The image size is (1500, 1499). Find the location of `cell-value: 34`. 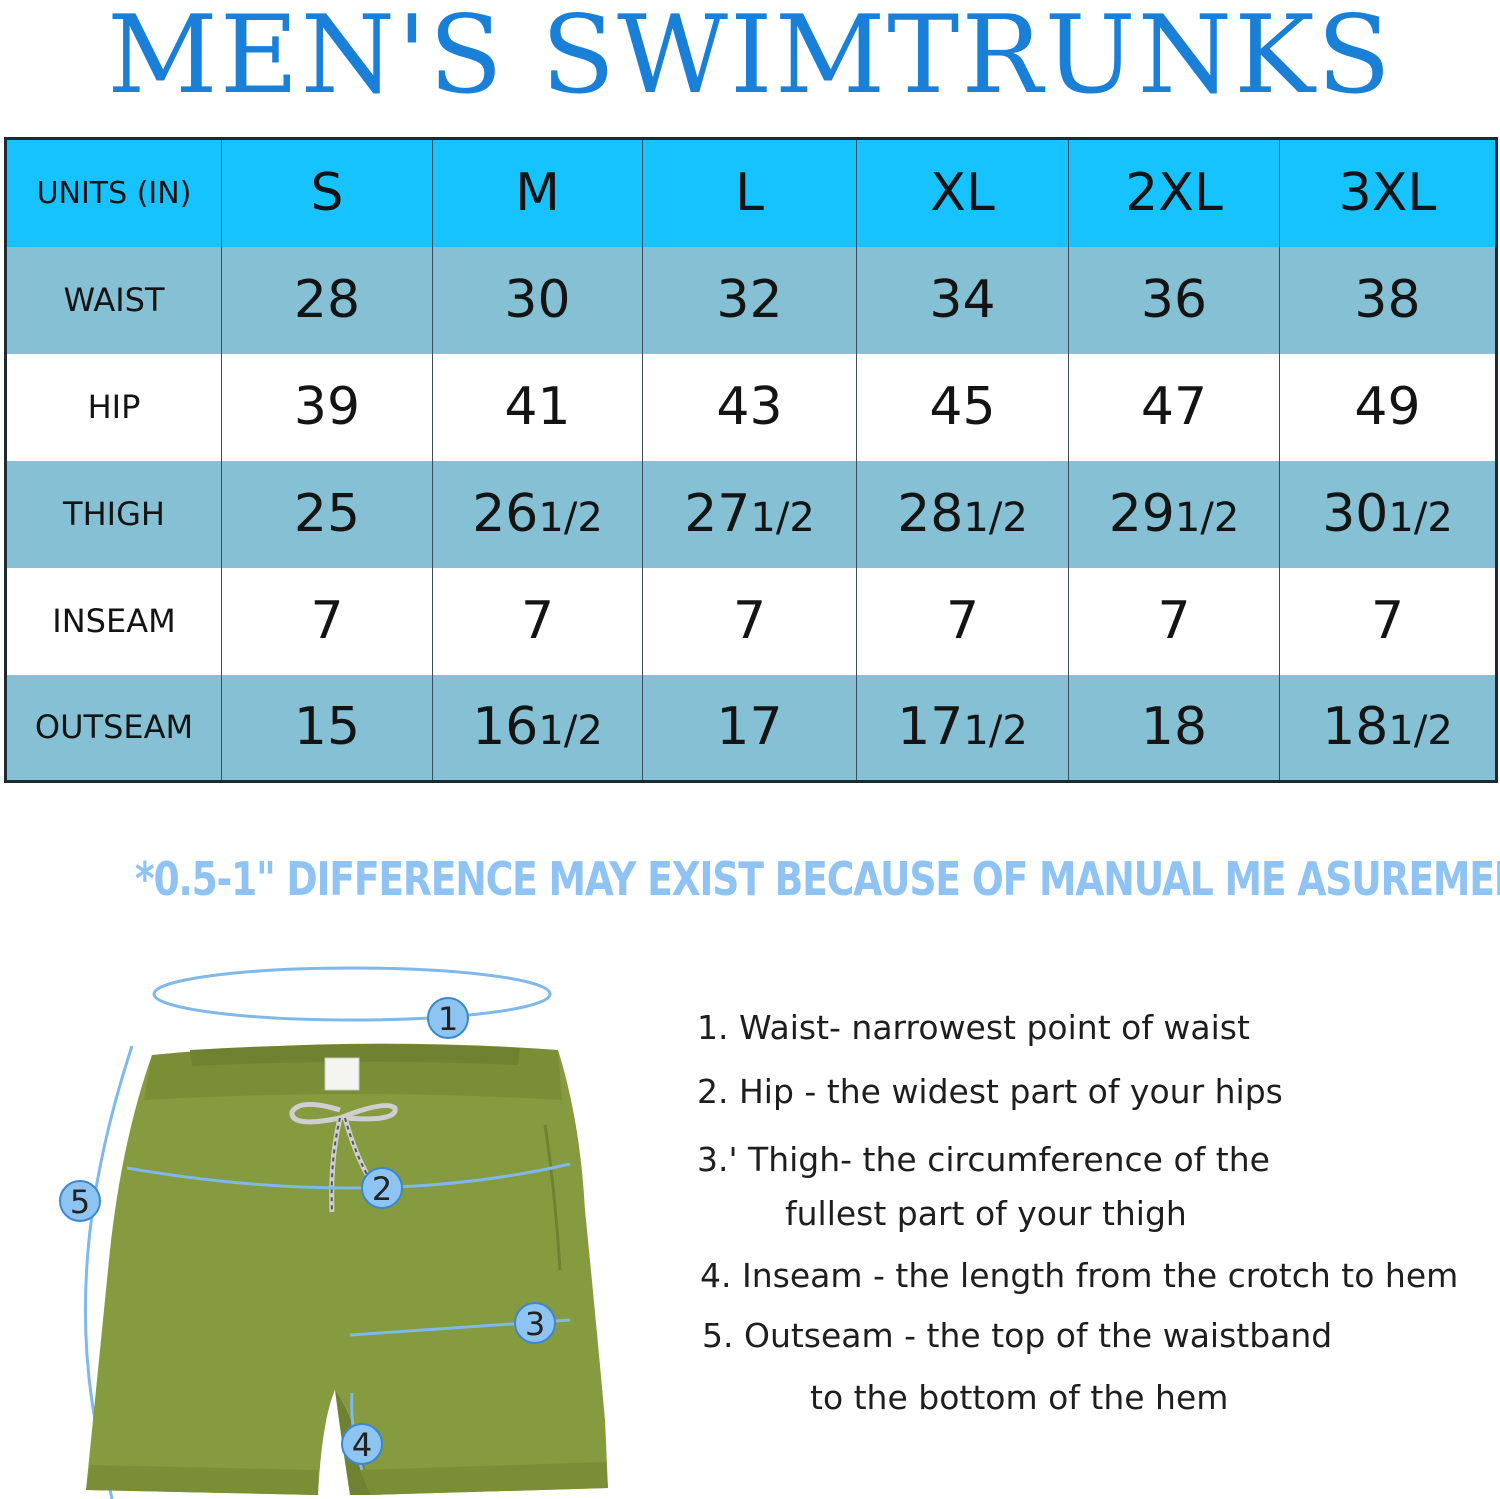

cell-value: 34 is located at coordinates (962, 300).